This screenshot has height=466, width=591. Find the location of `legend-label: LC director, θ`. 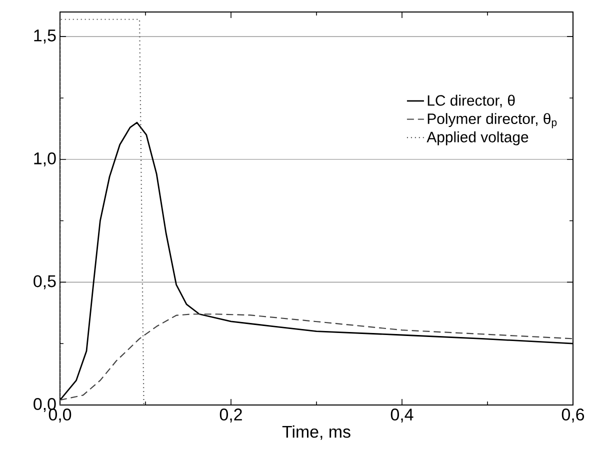

legend-label: LC director, θ is located at coordinates (471, 101).